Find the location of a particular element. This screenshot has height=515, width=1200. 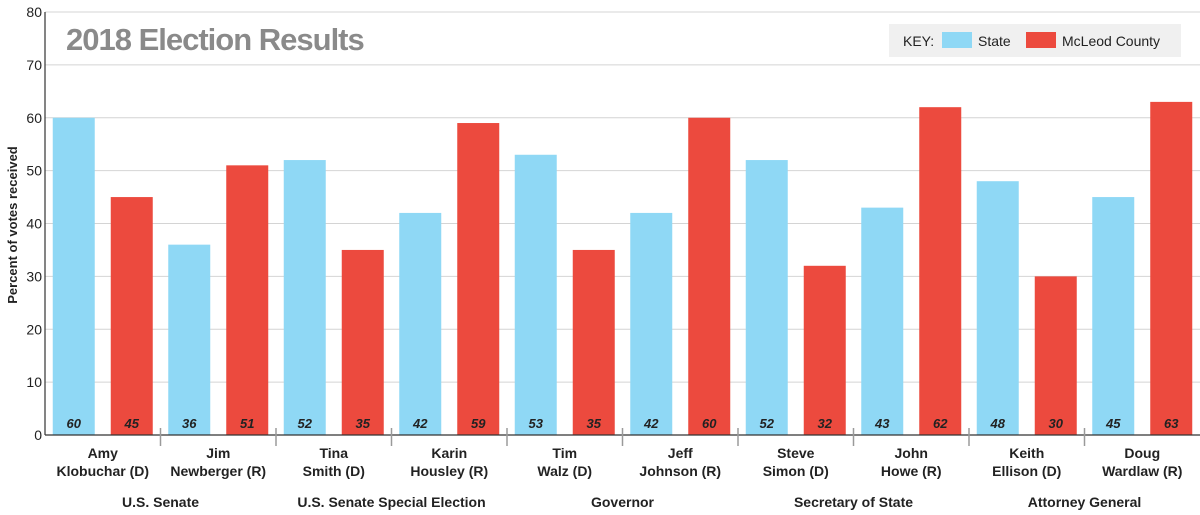

legend-key-label: KEY: is located at coordinates (918, 41).